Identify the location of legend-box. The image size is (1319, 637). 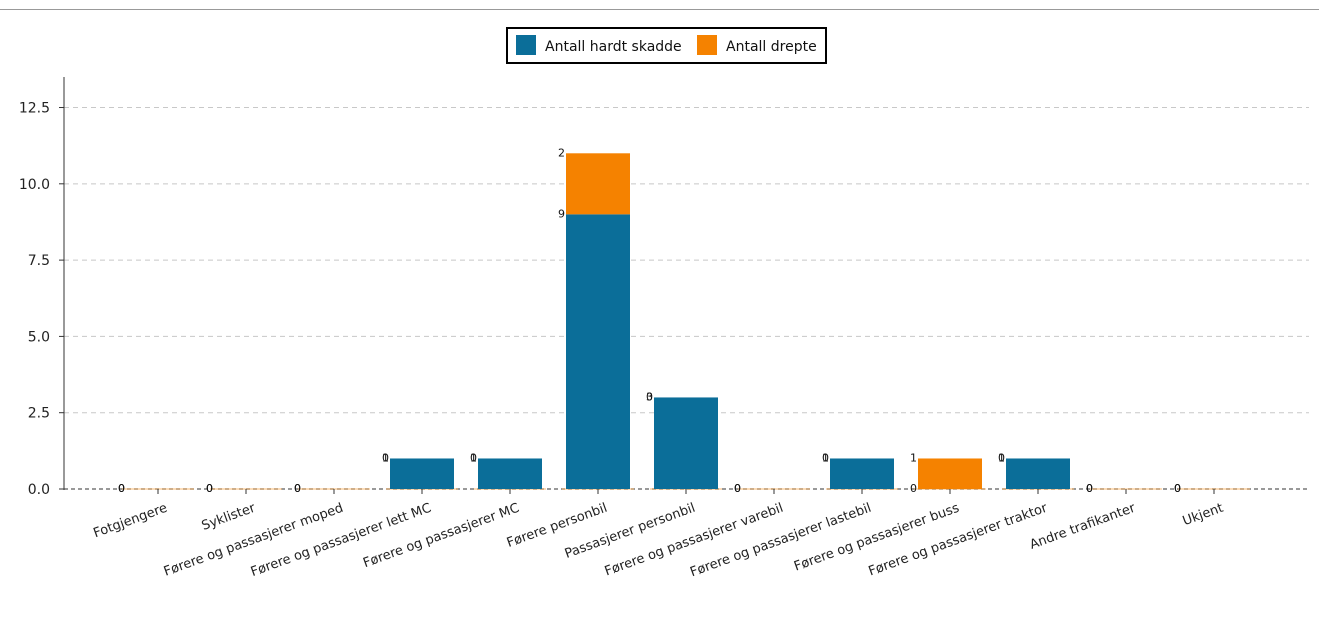
(666, 45).